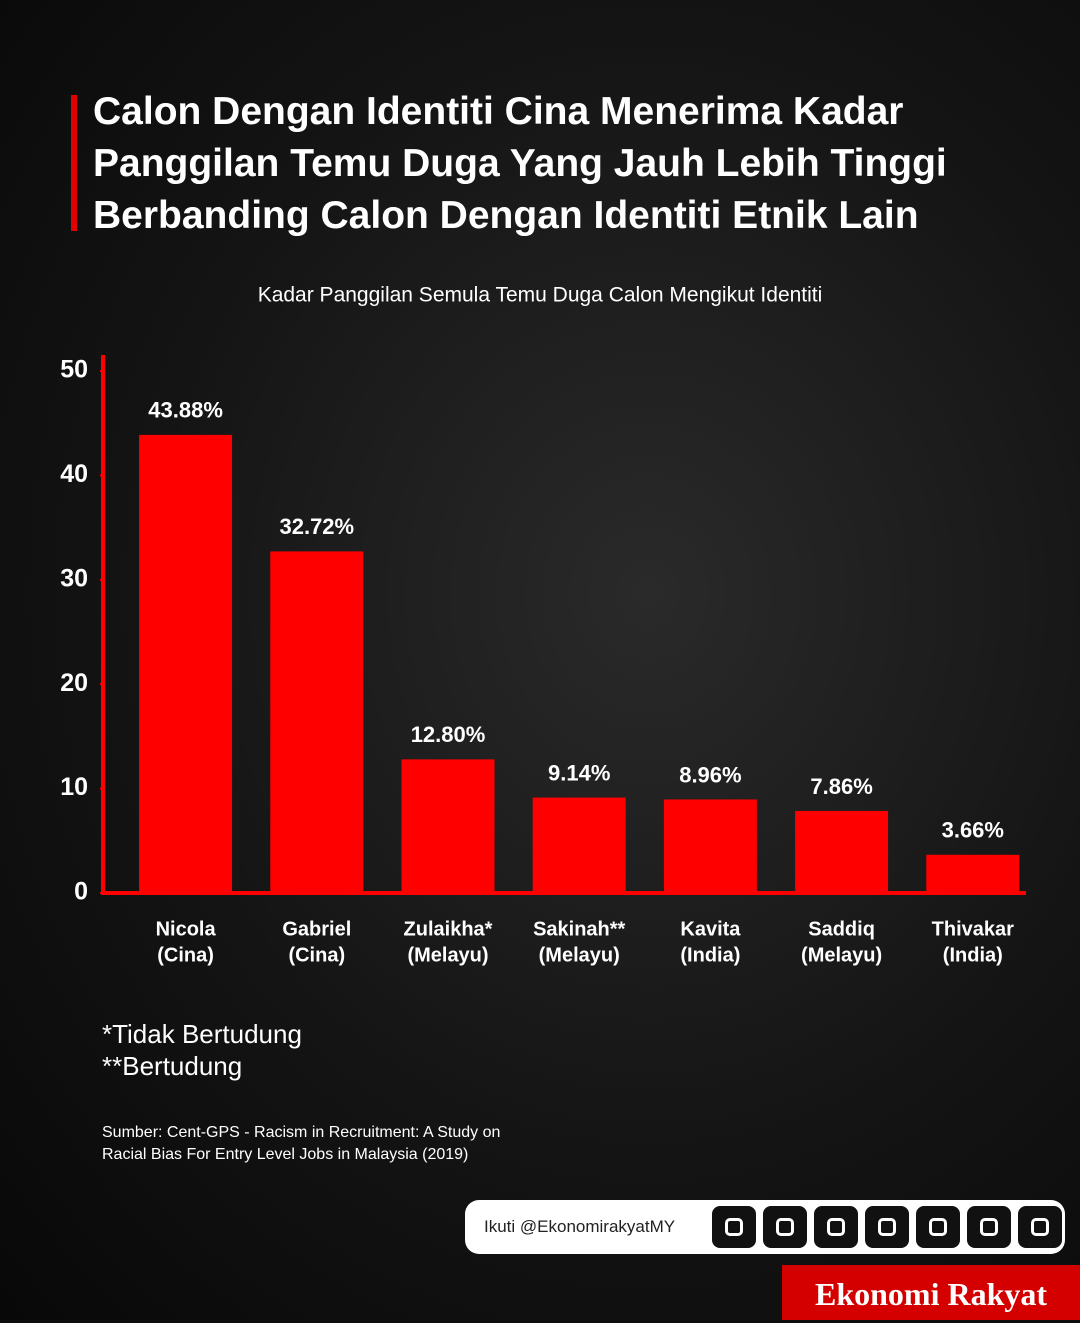 The height and width of the screenshot is (1323, 1080). I want to click on facebook-icon, so click(734, 1227).